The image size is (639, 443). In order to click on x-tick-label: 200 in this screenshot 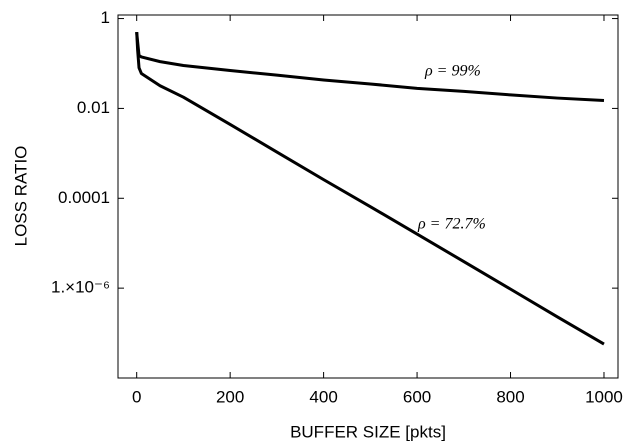, I will do `click(230, 396)`.